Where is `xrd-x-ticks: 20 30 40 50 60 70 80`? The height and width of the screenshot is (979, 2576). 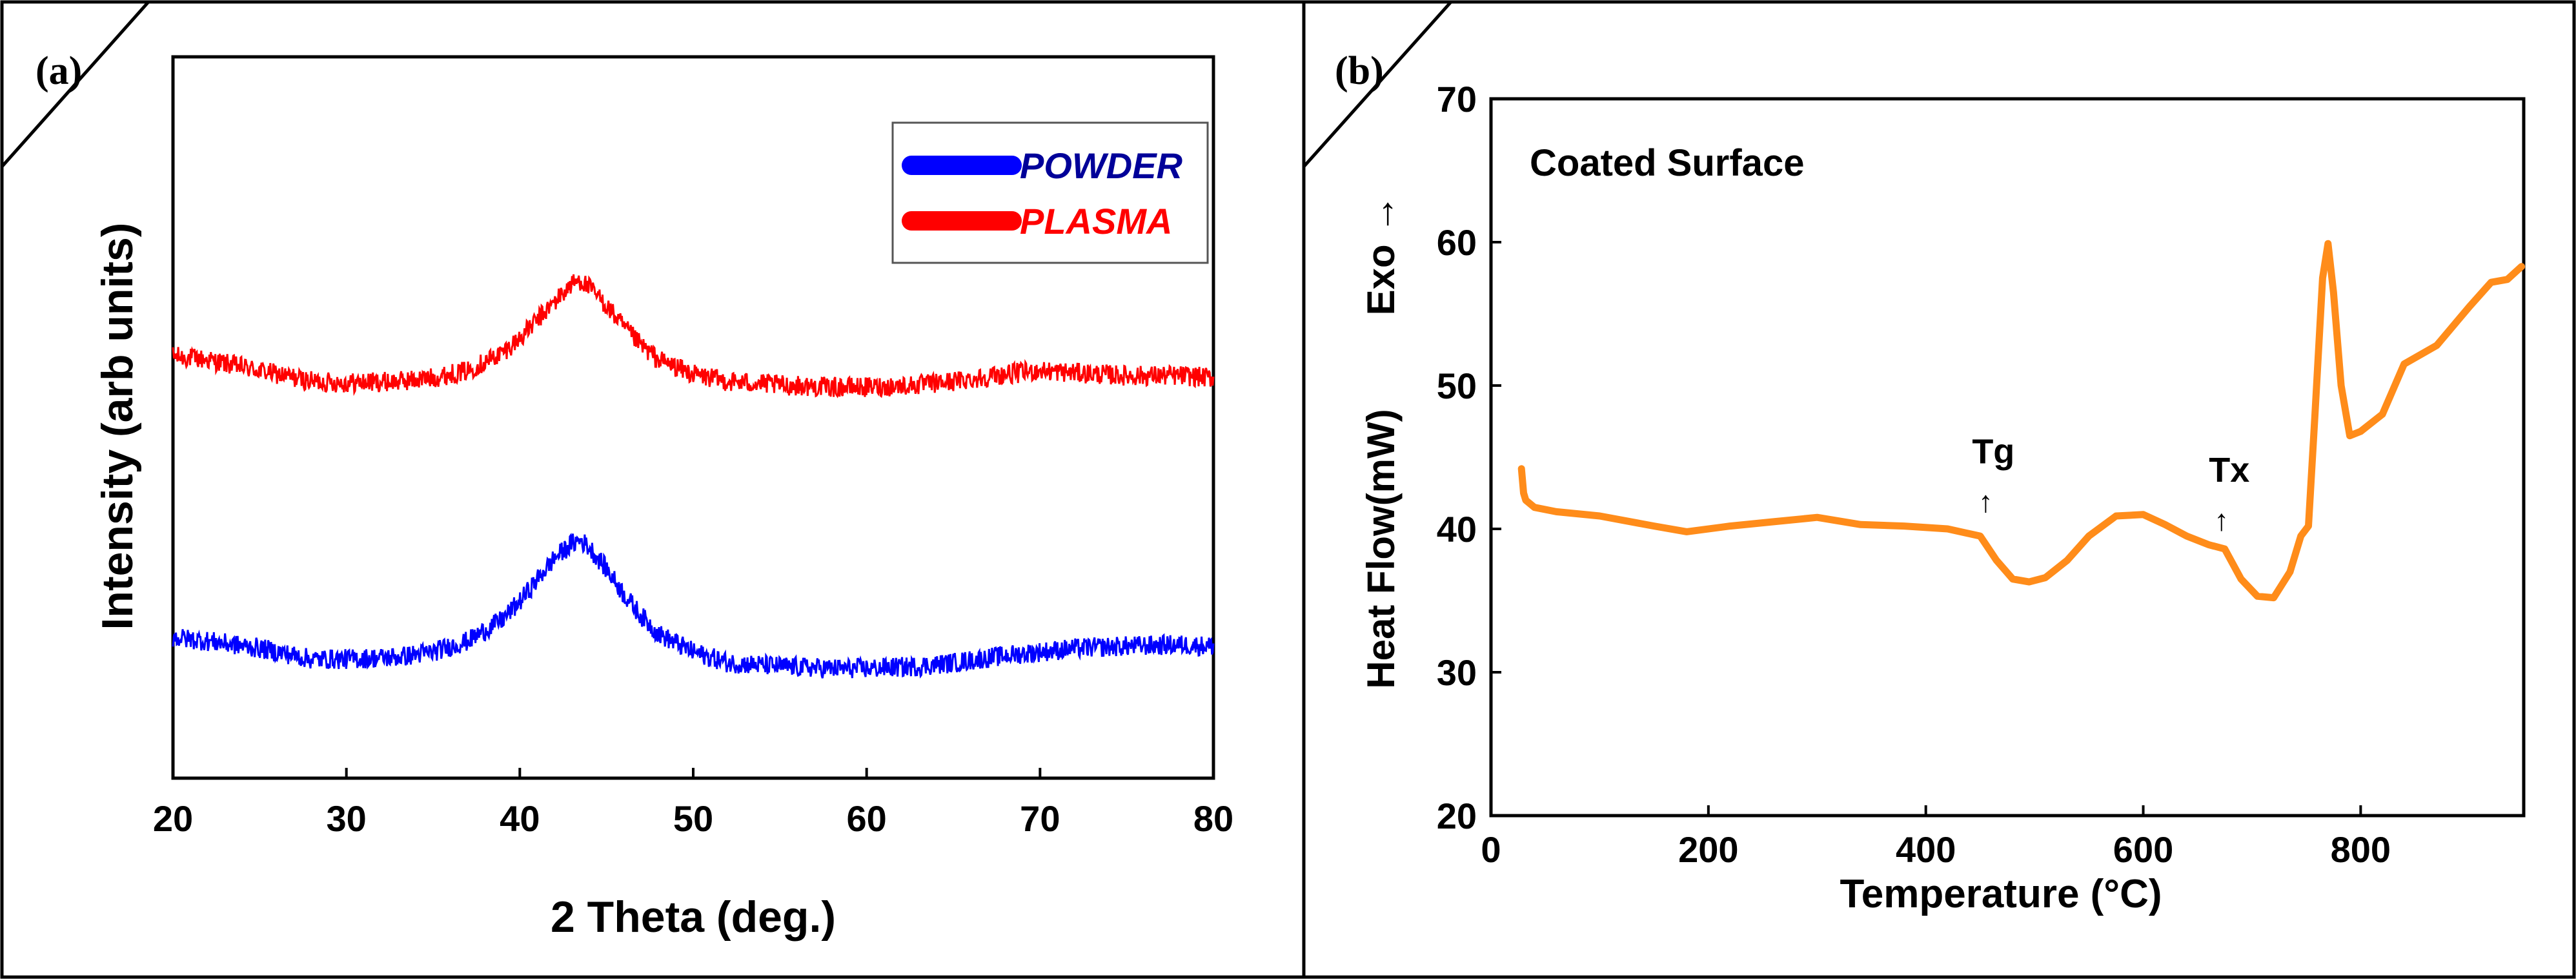 xrd-x-ticks: 20 30 40 50 60 70 80 is located at coordinates (693, 803).